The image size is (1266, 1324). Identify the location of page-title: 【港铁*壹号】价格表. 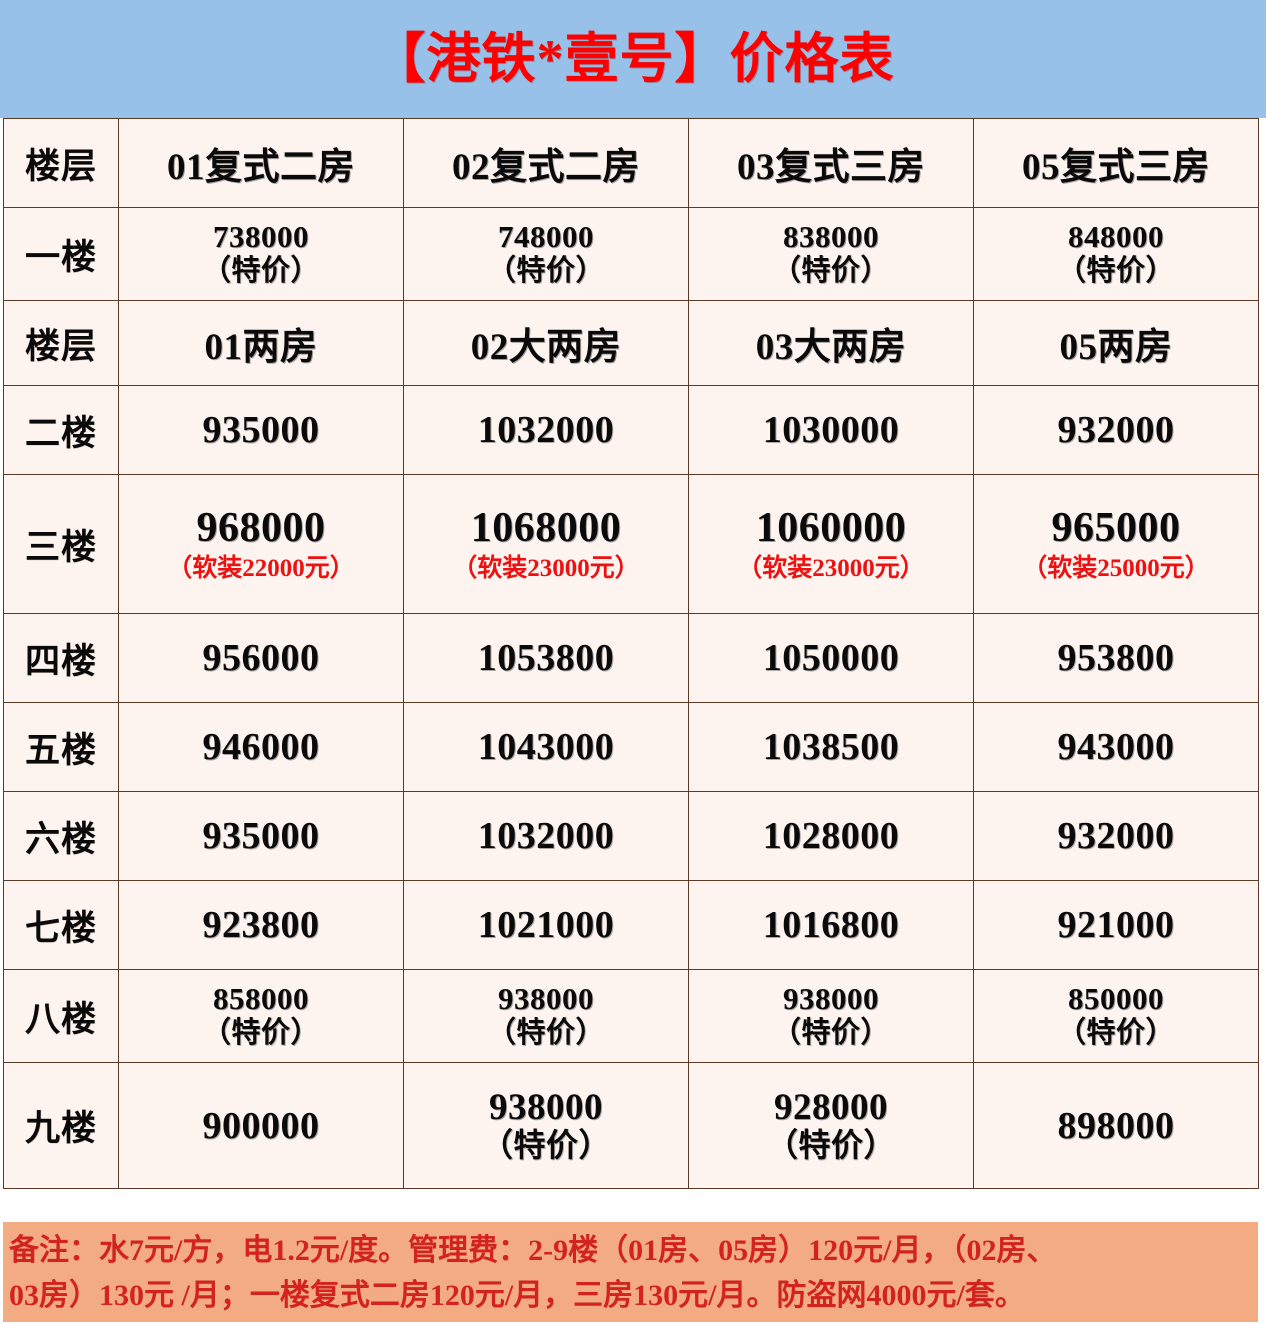
(633, 59).